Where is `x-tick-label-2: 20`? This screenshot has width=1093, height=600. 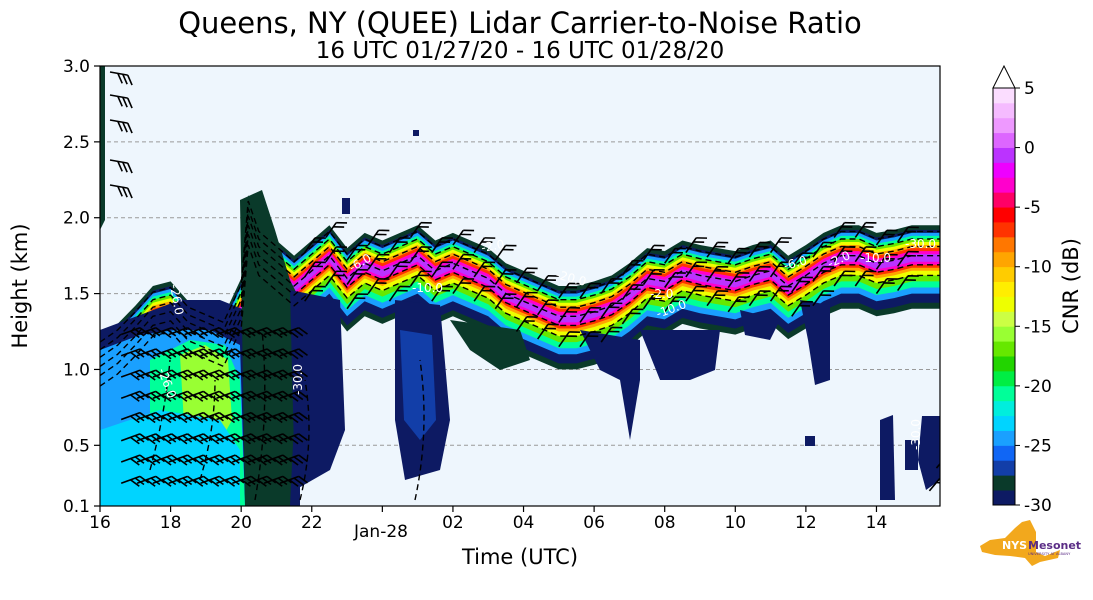
x-tick-label-2: 20 is located at coordinates (241, 523).